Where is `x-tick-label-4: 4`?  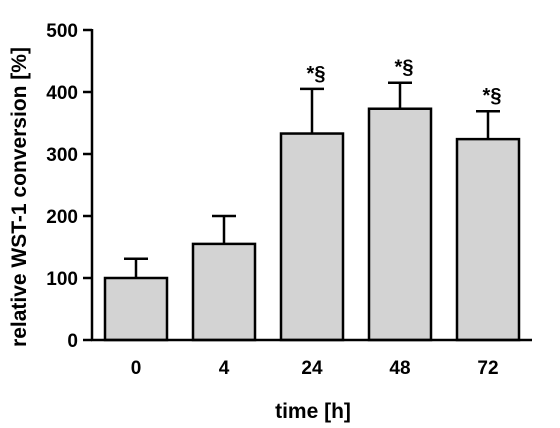
x-tick-label-4: 4 is located at coordinates (224, 368).